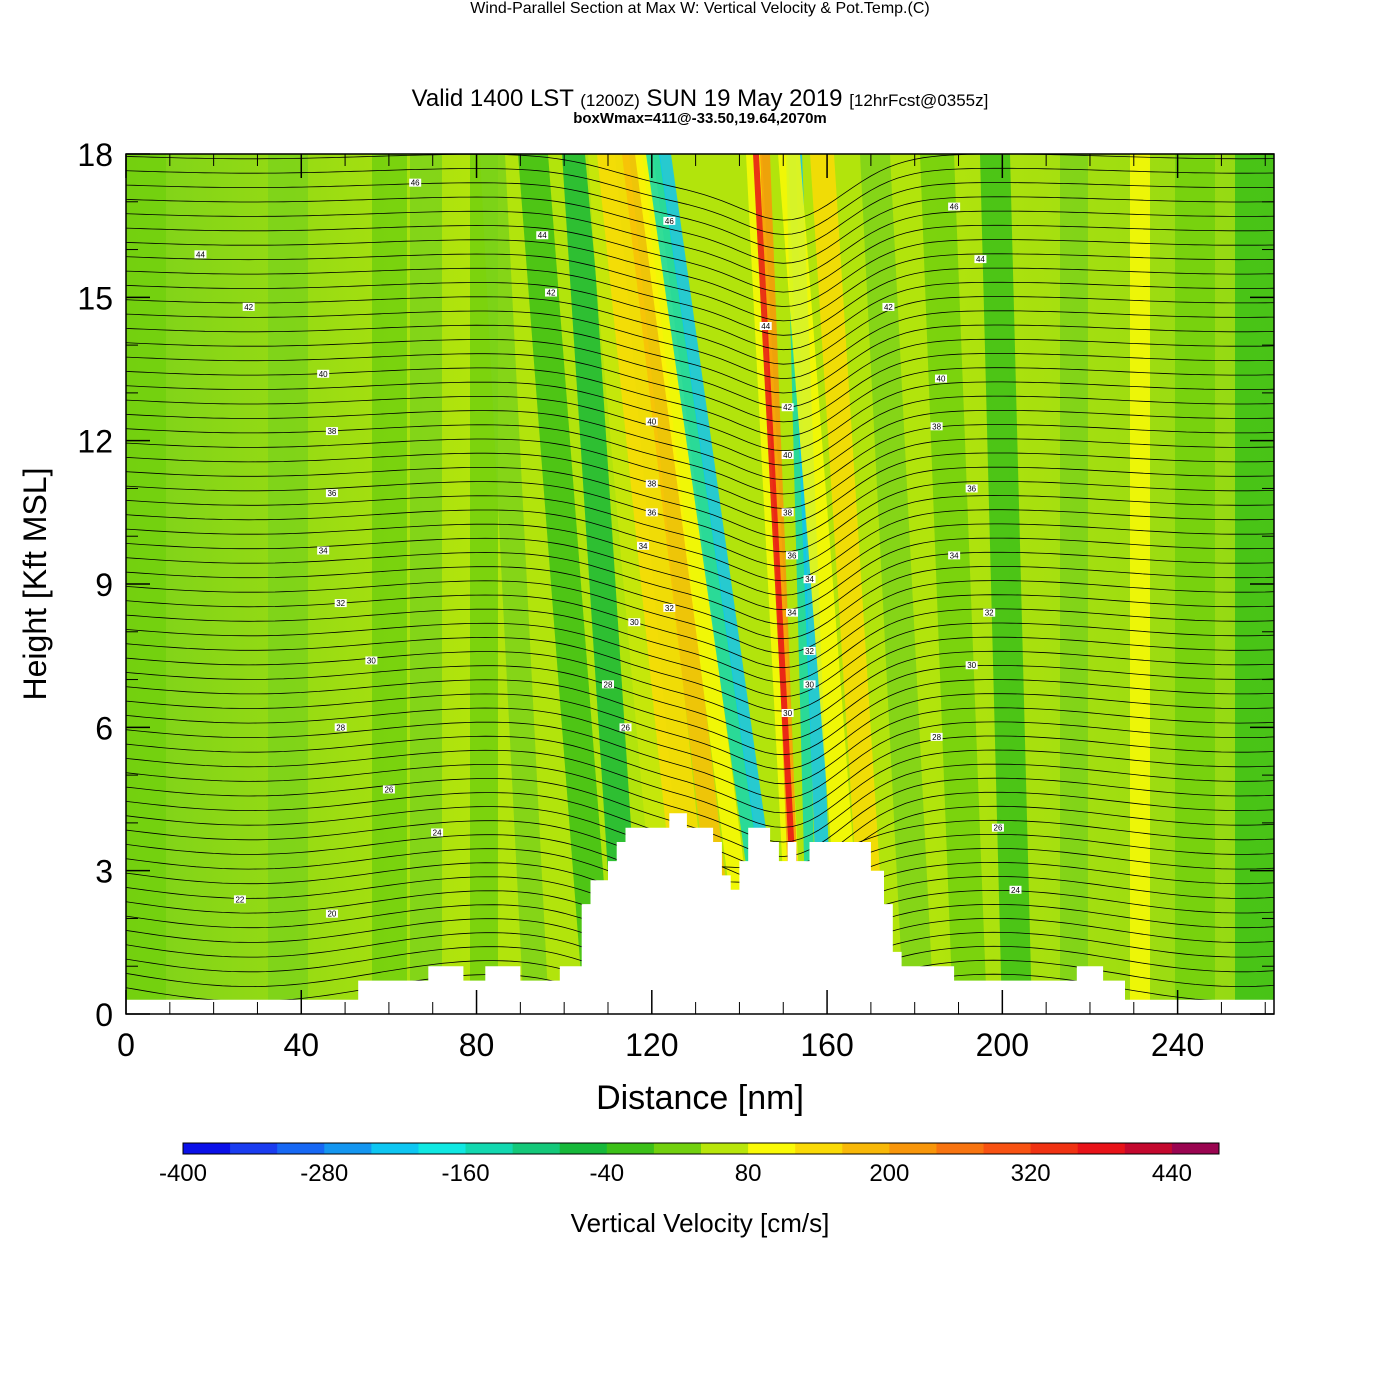  Describe the element at coordinates (748, 1173) in the screenshot. I see `colorbar-tick-label: 80` at that location.